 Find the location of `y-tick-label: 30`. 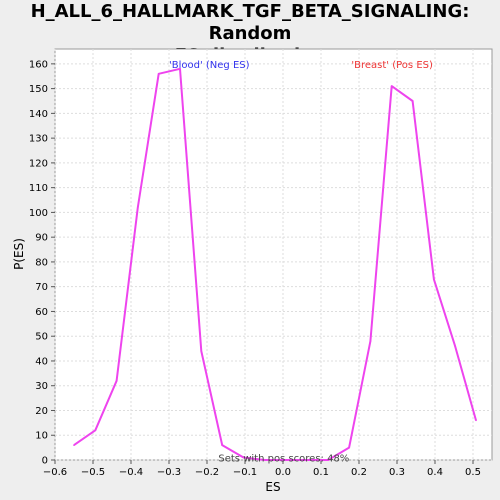

y-tick-label: 30 is located at coordinates (41, 386).